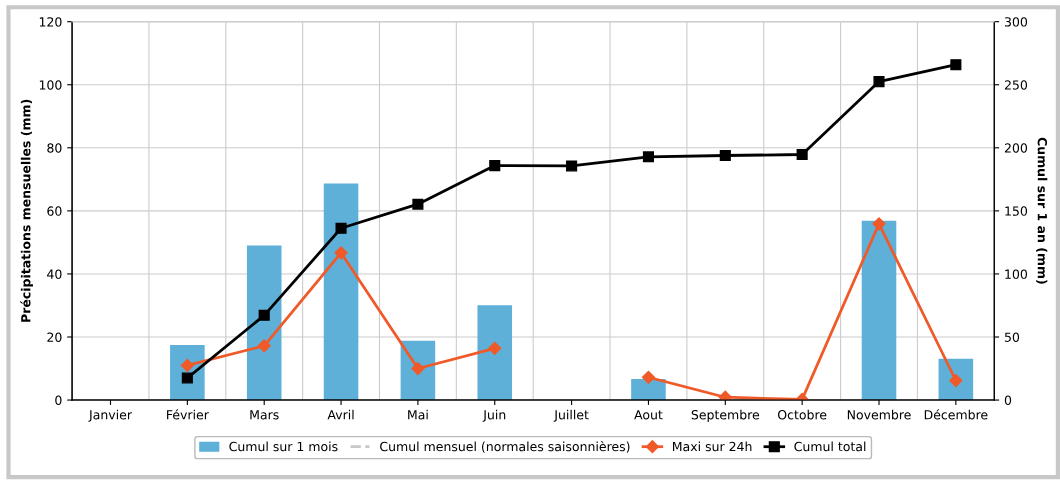 This screenshot has width=1060, height=482. Describe the element at coordinates (1016, 148) in the screenshot. I see `y2-tick-label: 200` at that location.